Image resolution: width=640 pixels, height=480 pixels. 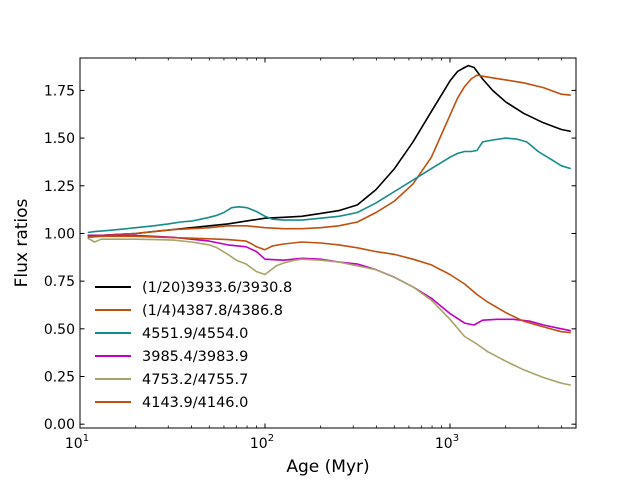 I want to click on y-tick-label-1: 0.00, so click(x=59, y=425).